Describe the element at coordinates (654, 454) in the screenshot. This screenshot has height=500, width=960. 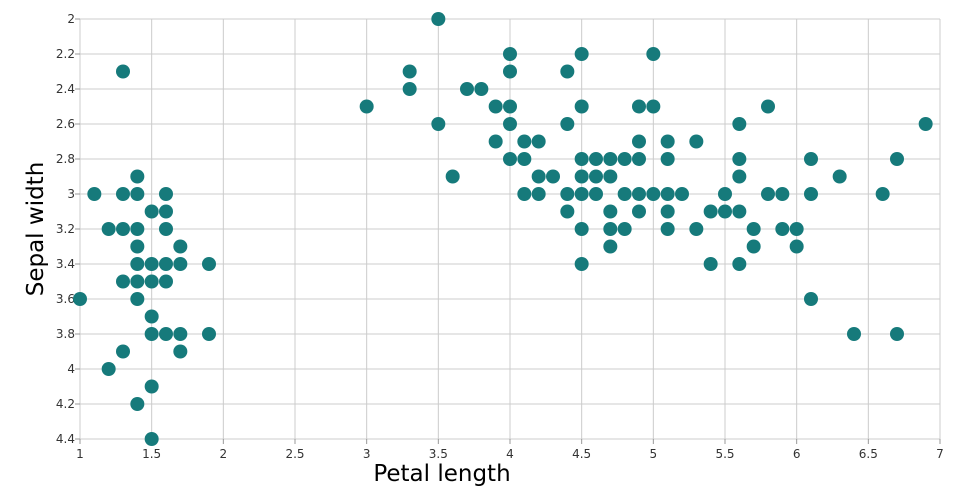
I see `x-tick-label: 5` at that location.